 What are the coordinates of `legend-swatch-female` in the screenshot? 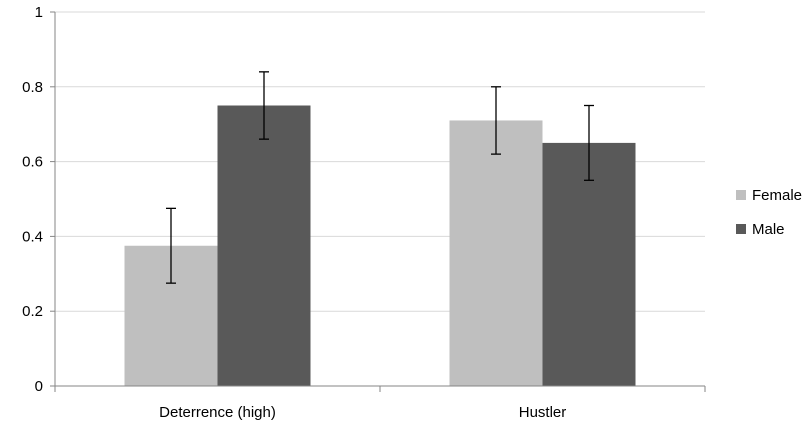 It's located at (741, 195).